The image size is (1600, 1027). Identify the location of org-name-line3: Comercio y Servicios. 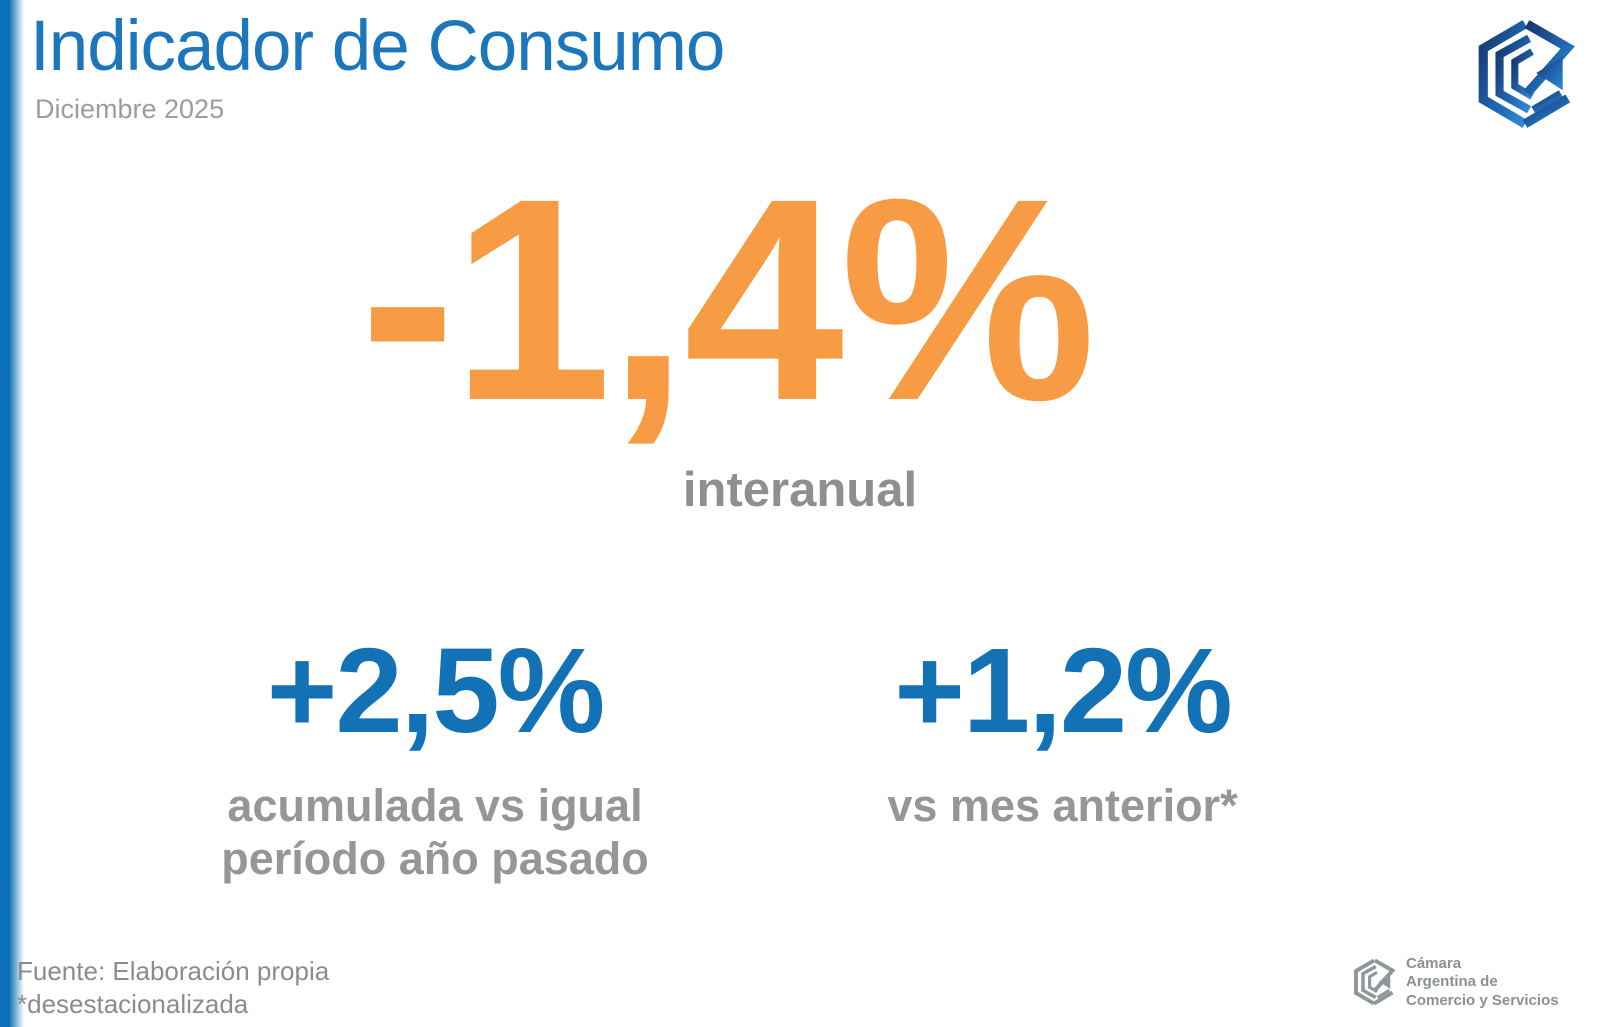
(1482, 1000).